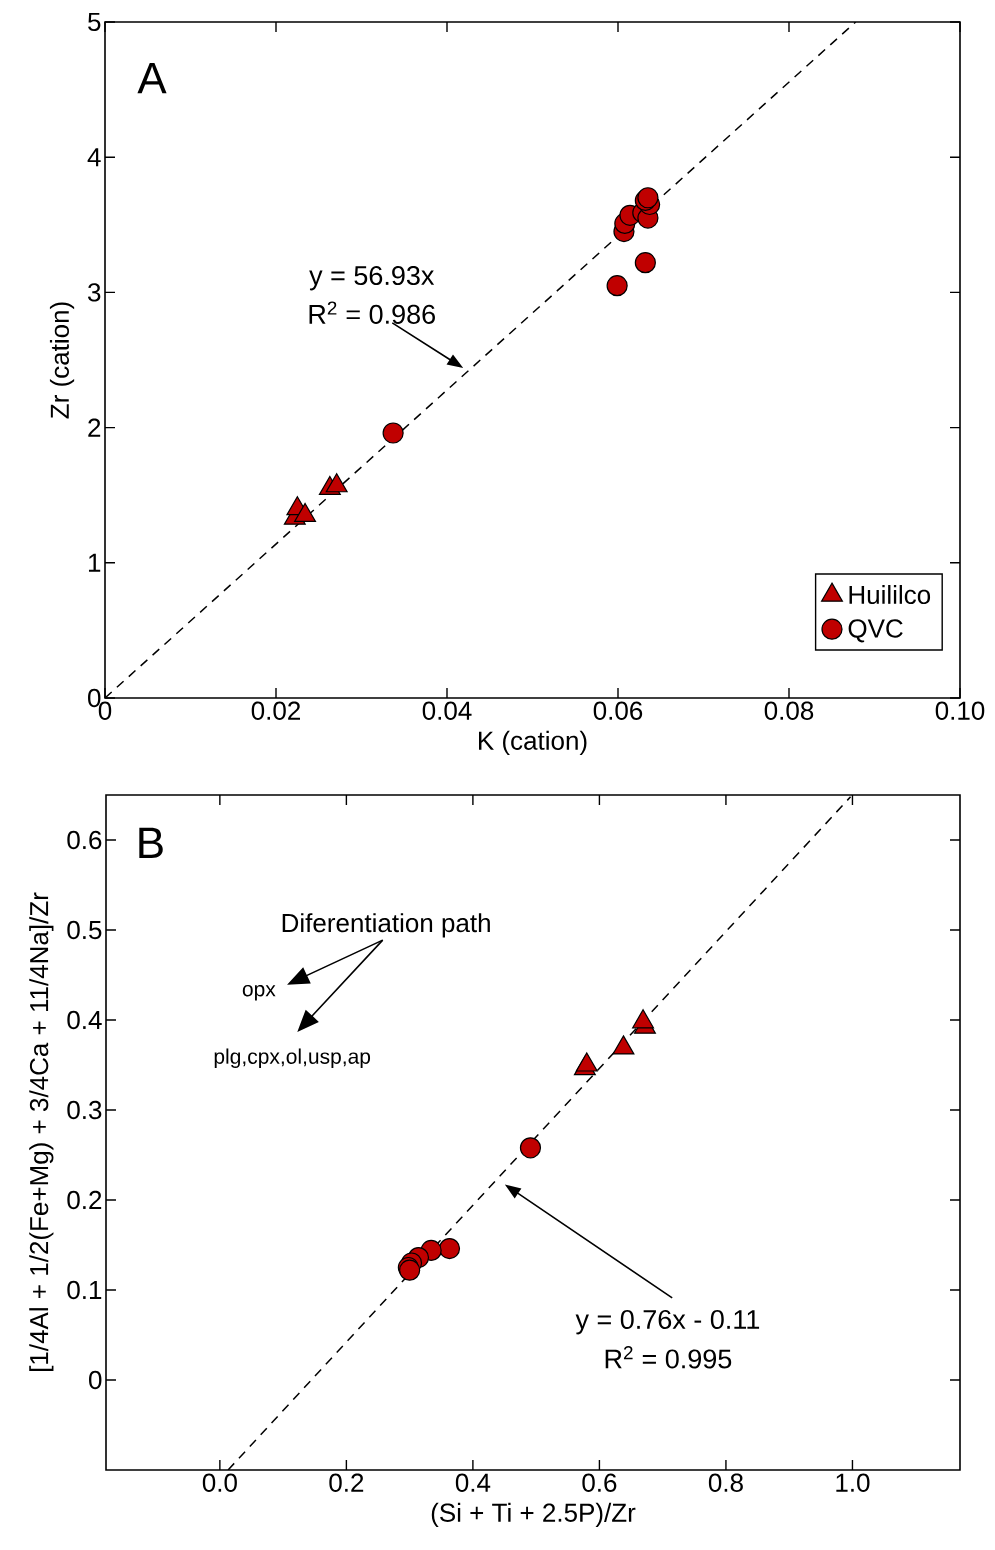 The width and height of the screenshot is (995, 1550). Describe the element at coordinates (84, 1290) in the screenshot. I see `y-tick-label: 0.1` at that location.